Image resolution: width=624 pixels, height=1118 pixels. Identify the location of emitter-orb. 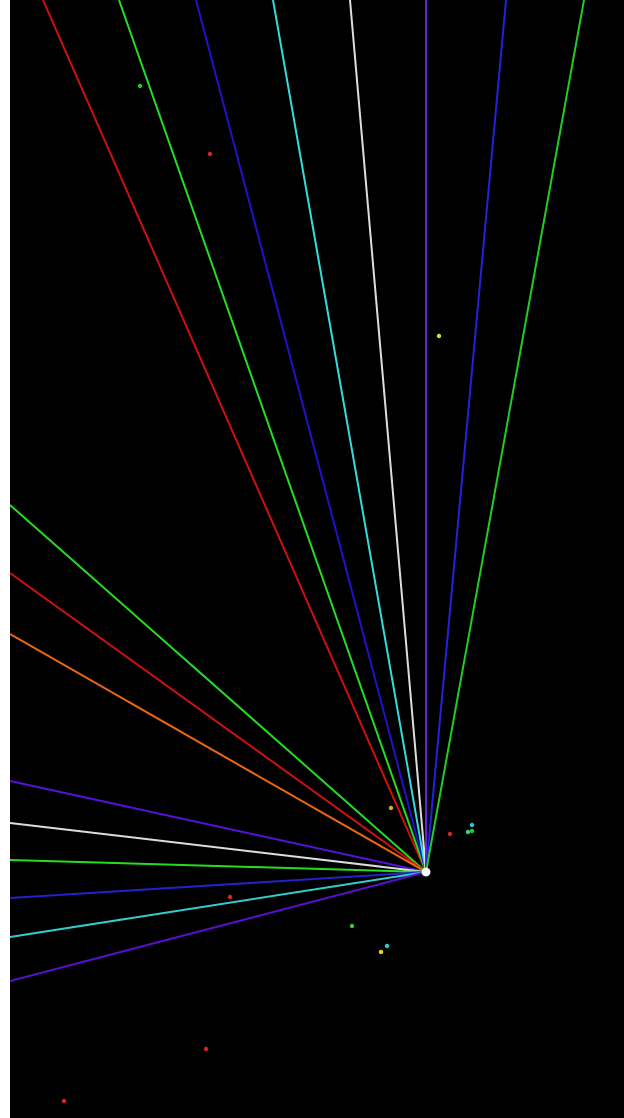
(426, 872).